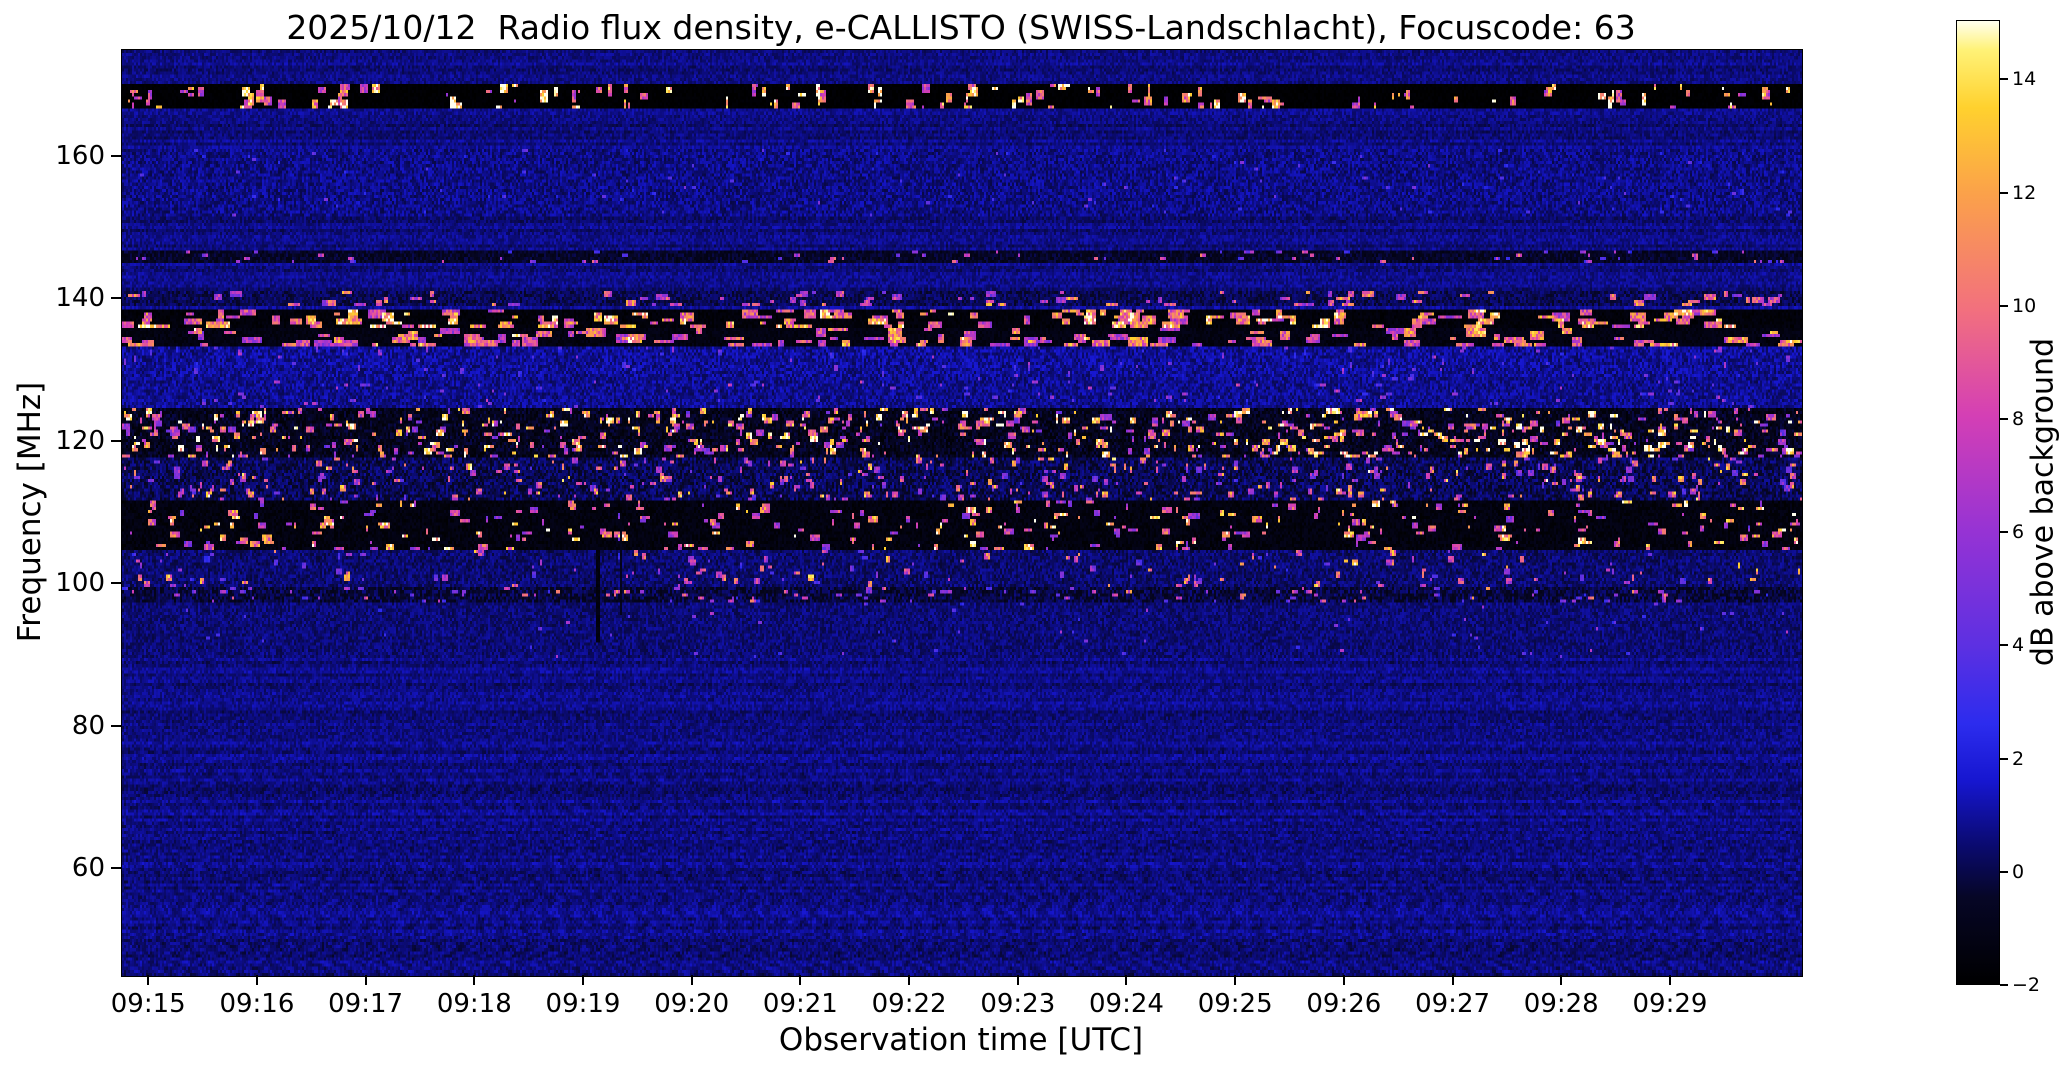  Describe the element at coordinates (366, 1004) in the screenshot. I see `x-tick-label: 09:17` at that location.